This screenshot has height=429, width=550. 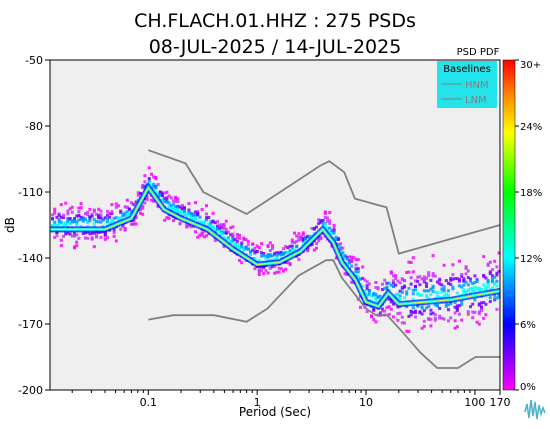 What do you see at coordinates (34, 126) in the screenshot?
I see `y-tick-label: -80` at bounding box center [34, 126].